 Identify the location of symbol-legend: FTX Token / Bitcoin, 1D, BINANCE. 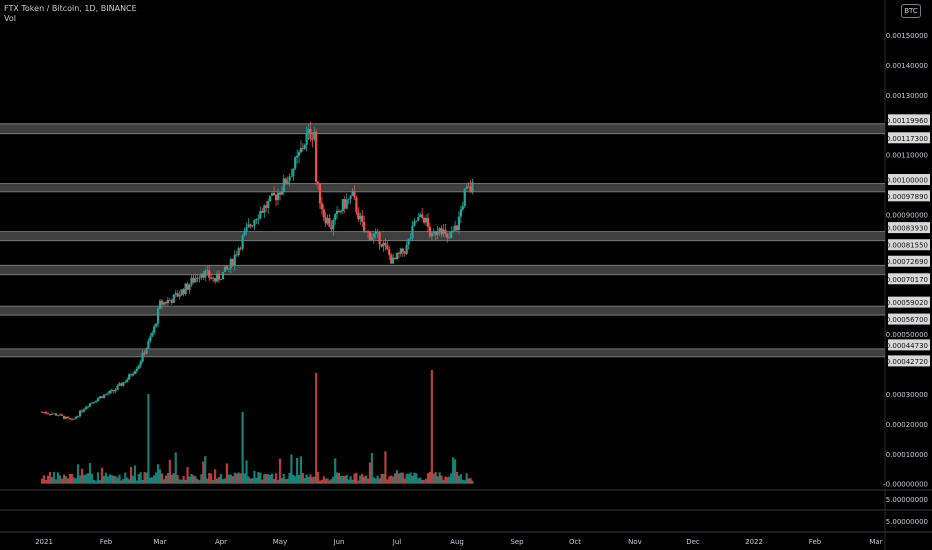
(70, 8).